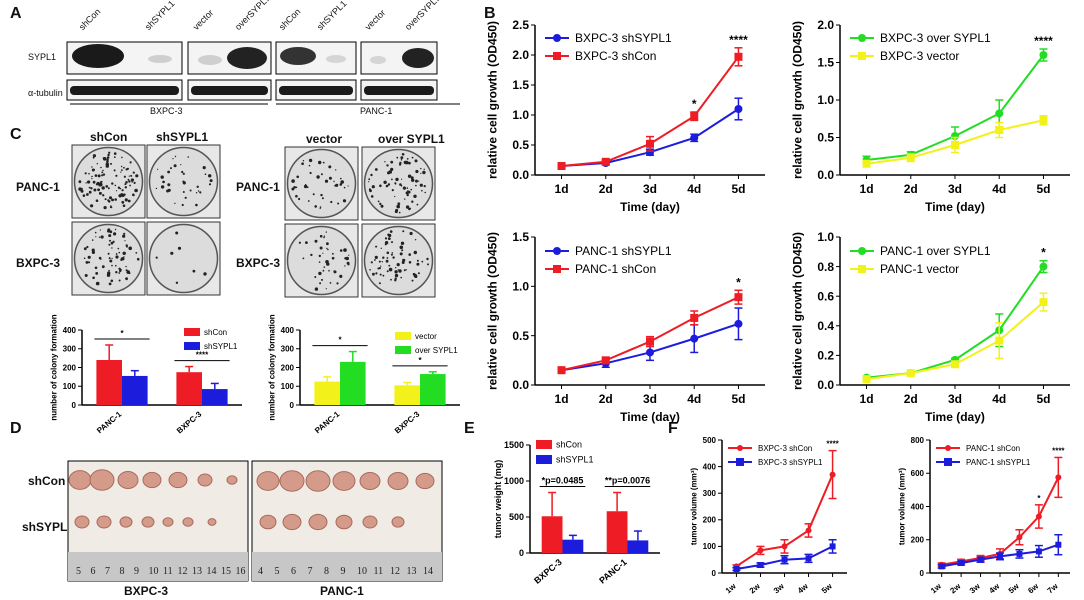  Describe the element at coordinates (520, 145) in the screenshot. I see `y-tick-label: 0.5` at that location.